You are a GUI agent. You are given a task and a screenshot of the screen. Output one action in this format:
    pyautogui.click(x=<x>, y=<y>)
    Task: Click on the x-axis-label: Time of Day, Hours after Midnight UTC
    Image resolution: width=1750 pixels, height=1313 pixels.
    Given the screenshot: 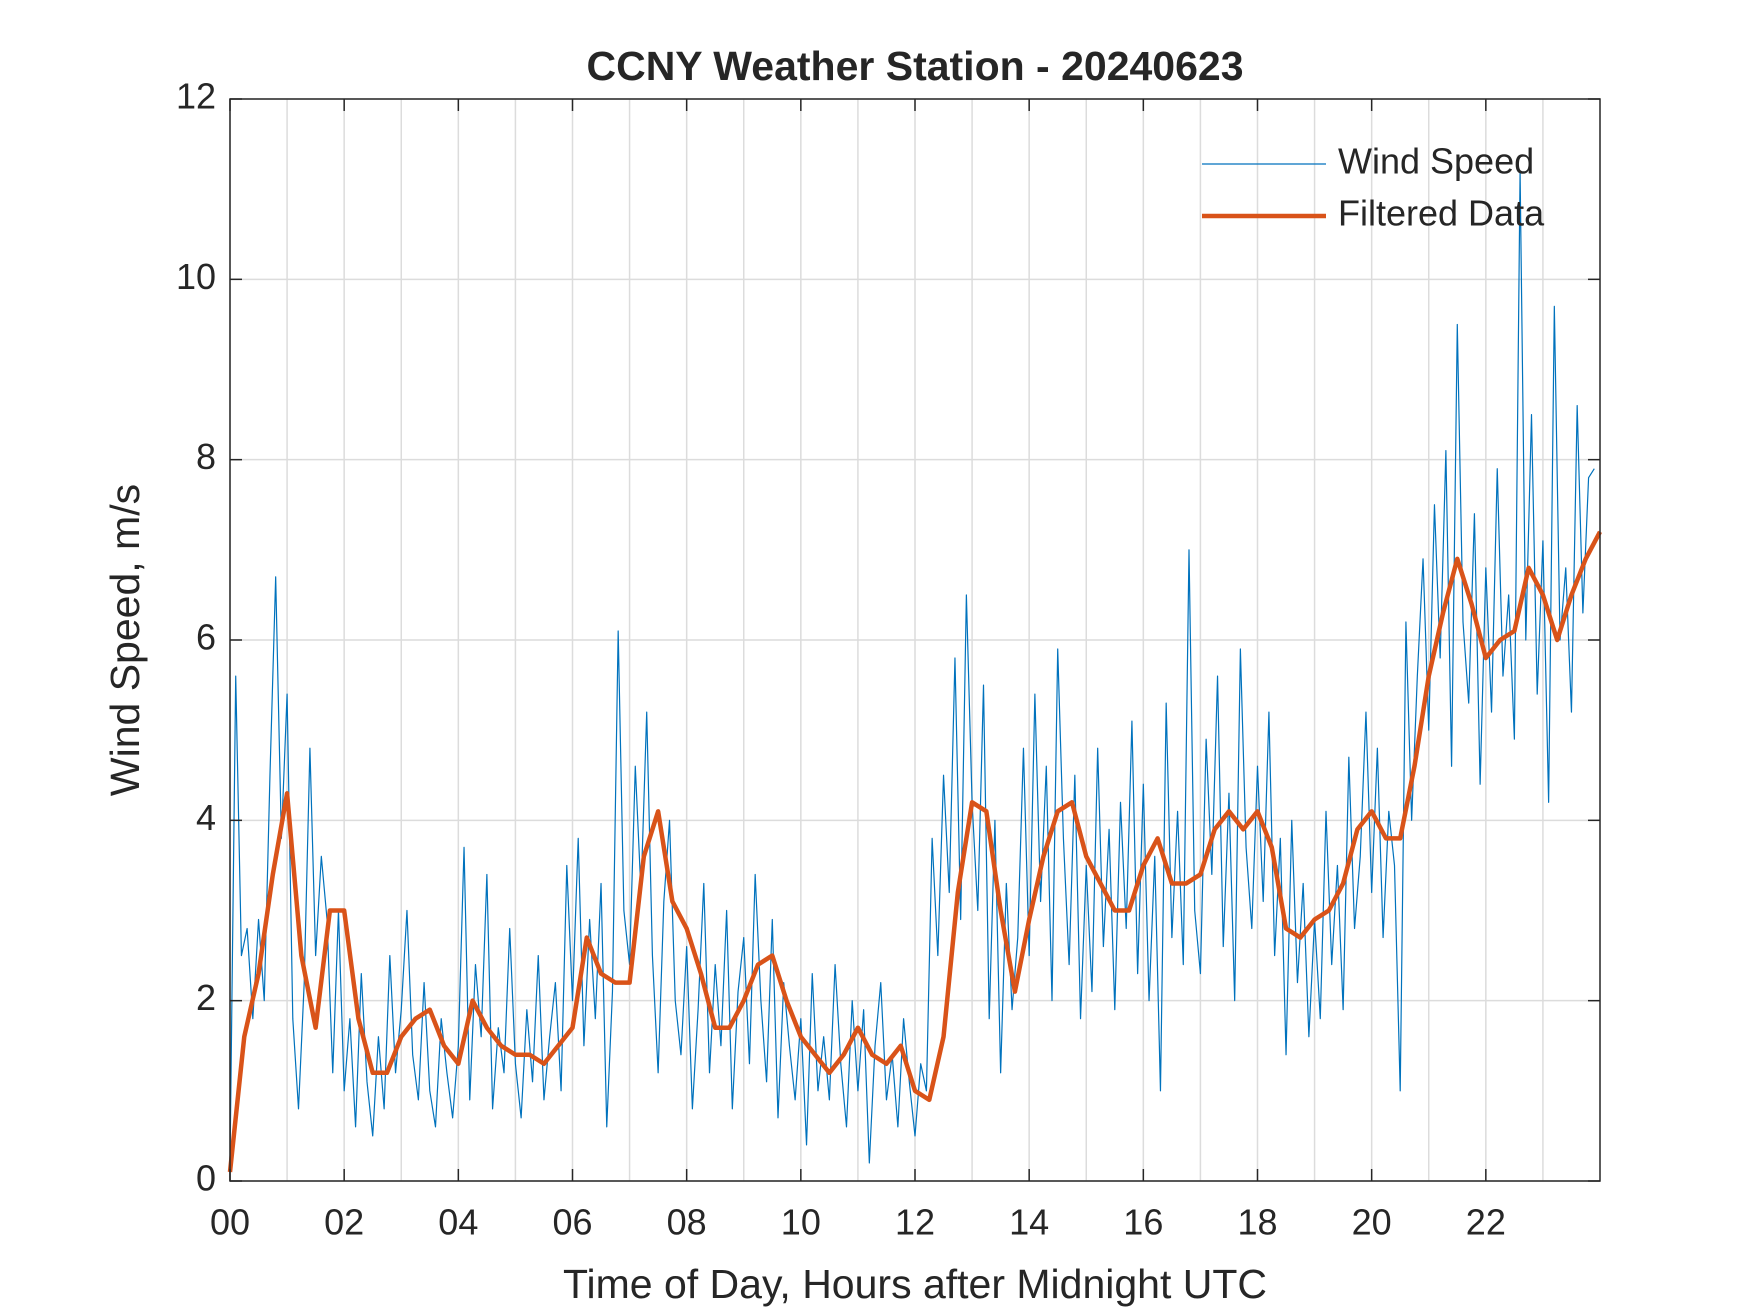 What is the action you would take?
    pyautogui.click(x=915, y=1284)
    